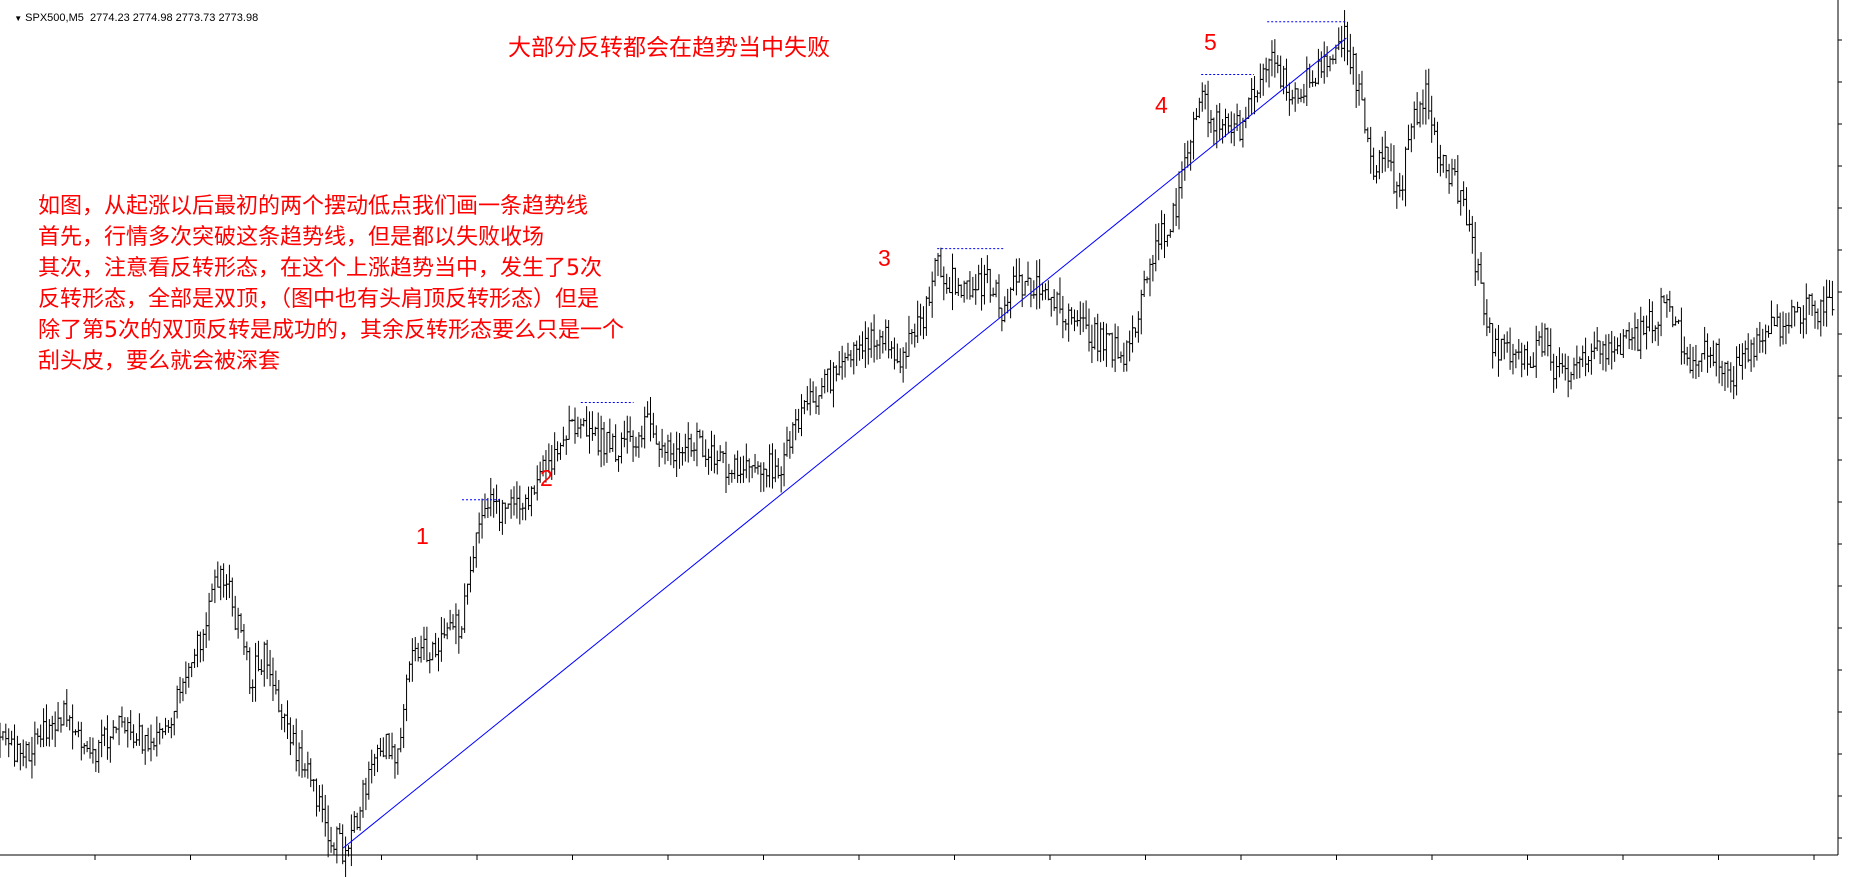 The image size is (1854, 877). What do you see at coordinates (669, 48) in the screenshot?
I see `annotation-title: 大部分反转都会在趋势当中失败` at bounding box center [669, 48].